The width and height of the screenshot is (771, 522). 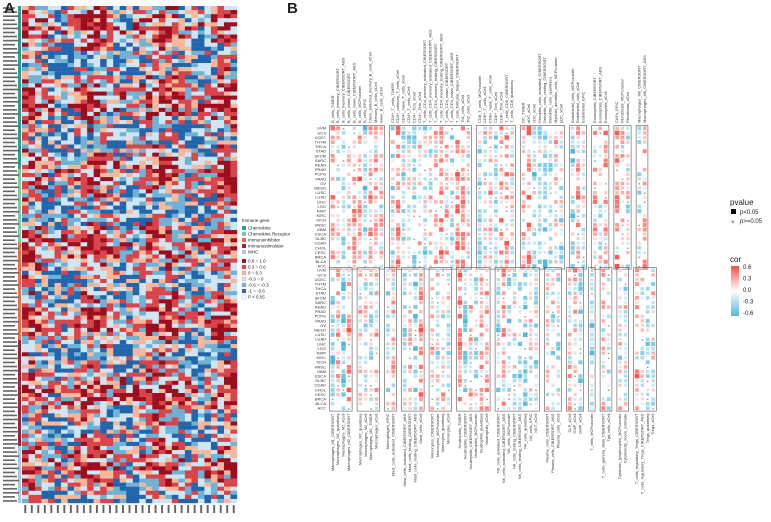 What do you see at coordinates (392, 103) in the screenshot?
I see `cell-type-label: CD4+_T_cells_TIMER` at bounding box center [392, 103].